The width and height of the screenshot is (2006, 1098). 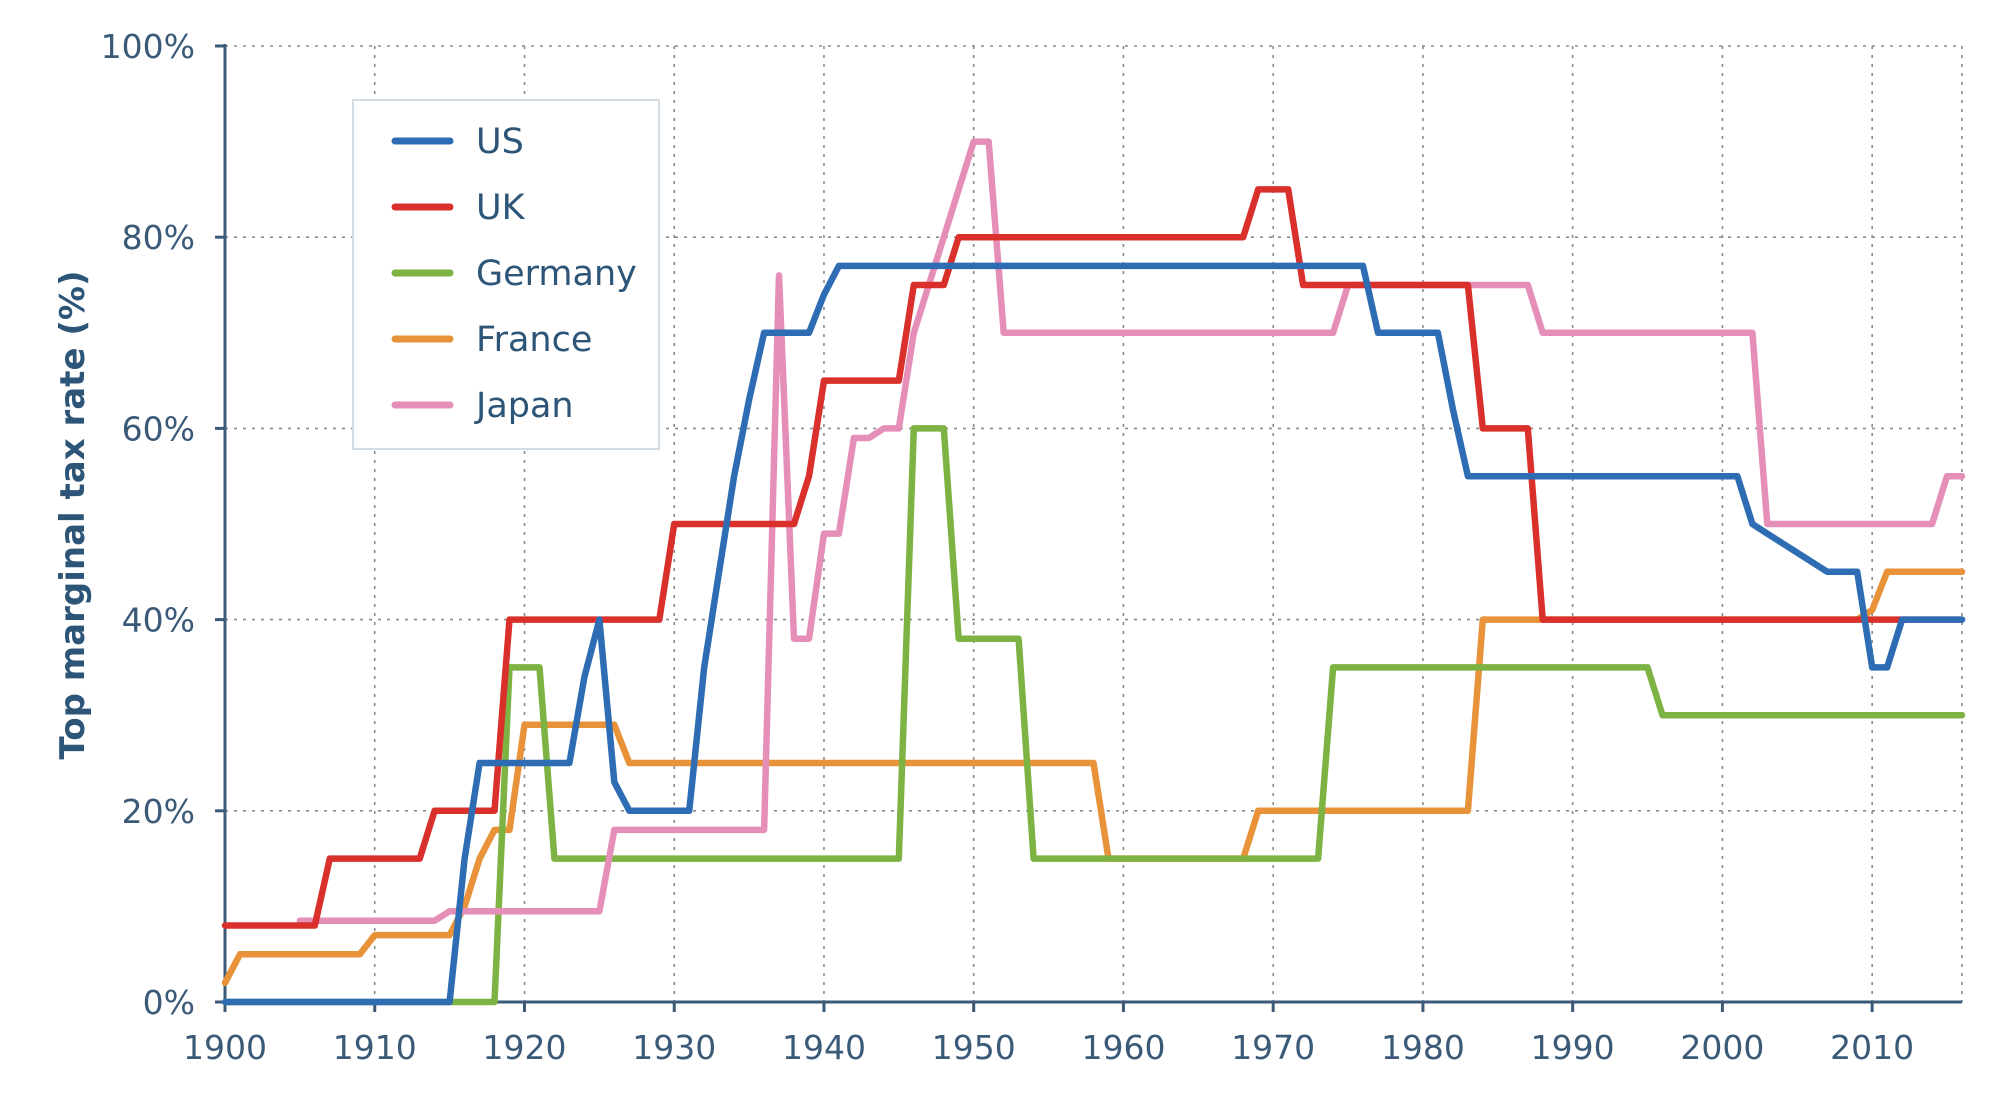 I want to click on legend-label-japan: Japan, so click(x=524, y=406).